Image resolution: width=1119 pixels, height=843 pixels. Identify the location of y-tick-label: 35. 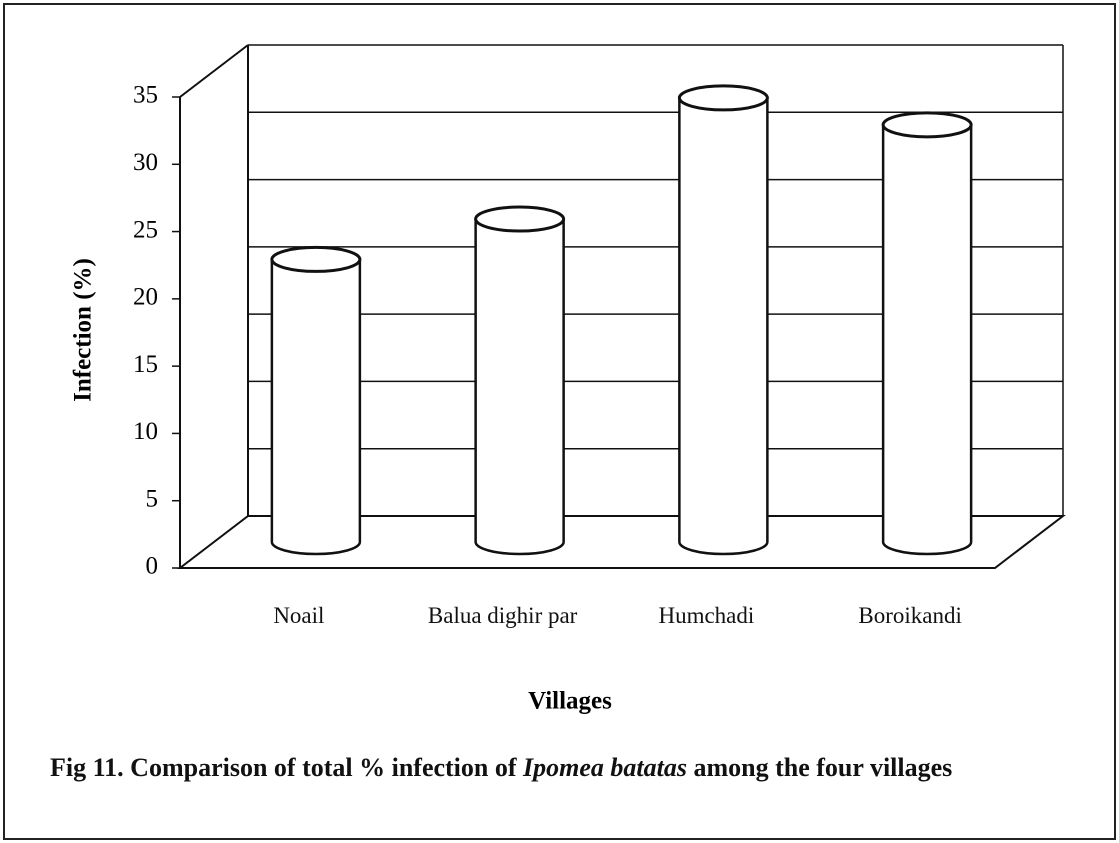
(145, 95).